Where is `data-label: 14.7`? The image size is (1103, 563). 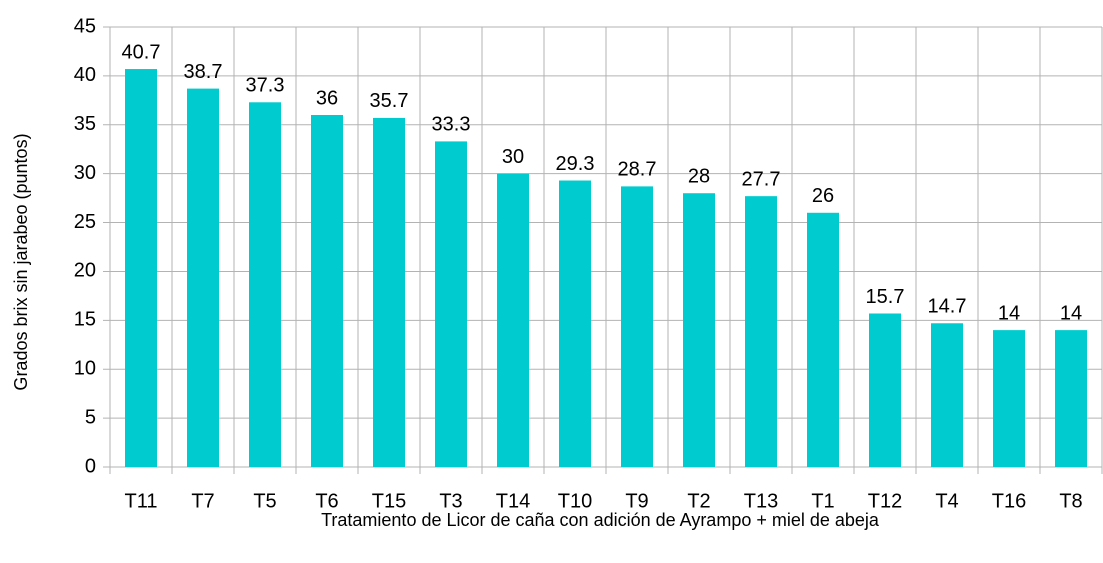 data-label: 14.7 is located at coordinates (947, 307).